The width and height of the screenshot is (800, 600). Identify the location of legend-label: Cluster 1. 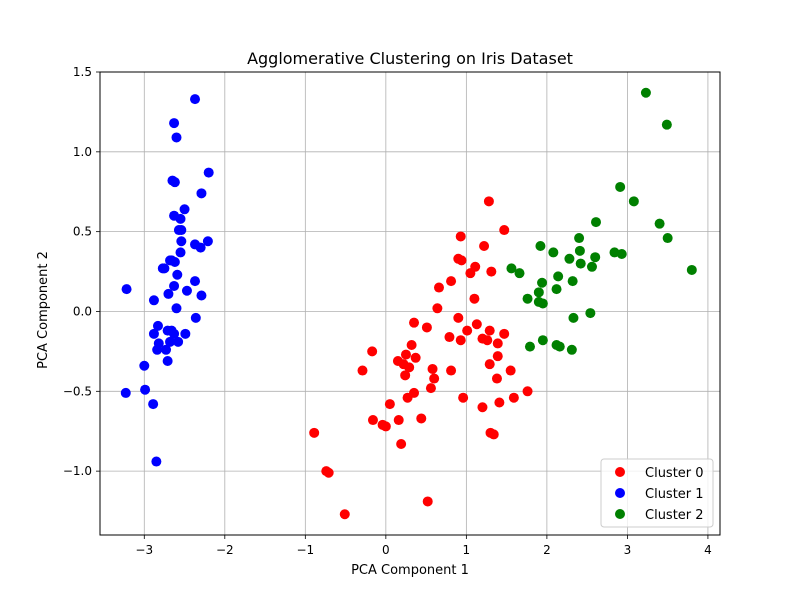
(674, 494).